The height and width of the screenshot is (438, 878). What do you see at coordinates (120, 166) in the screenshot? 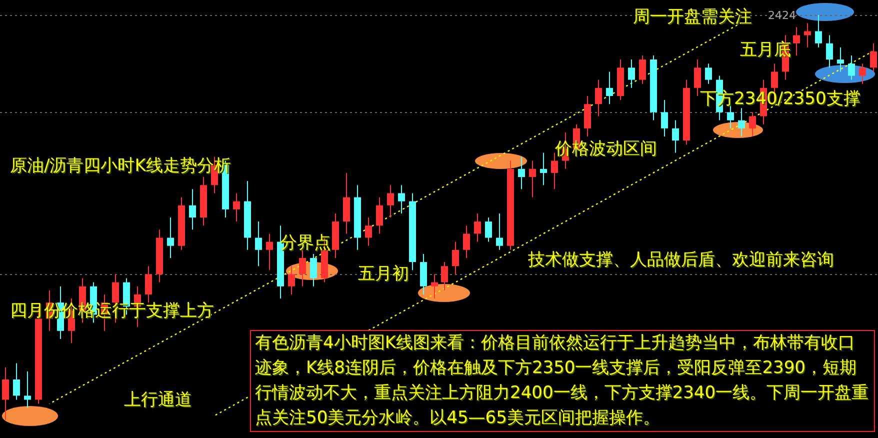
I see `annotation: 原油/沥青四小时K线走势分析` at bounding box center [120, 166].